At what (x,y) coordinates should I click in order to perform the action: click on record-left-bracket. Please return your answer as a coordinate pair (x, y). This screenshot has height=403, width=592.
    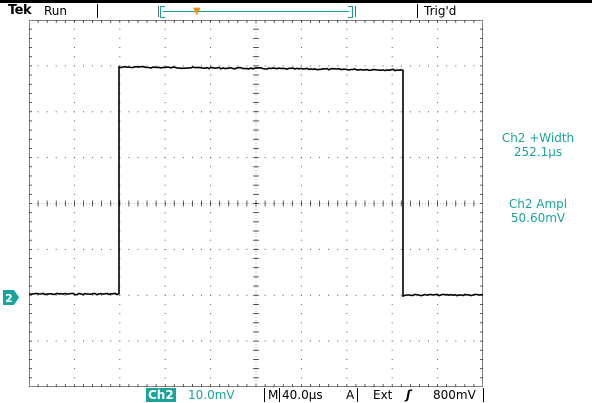
    Looking at the image, I should click on (162, 12).